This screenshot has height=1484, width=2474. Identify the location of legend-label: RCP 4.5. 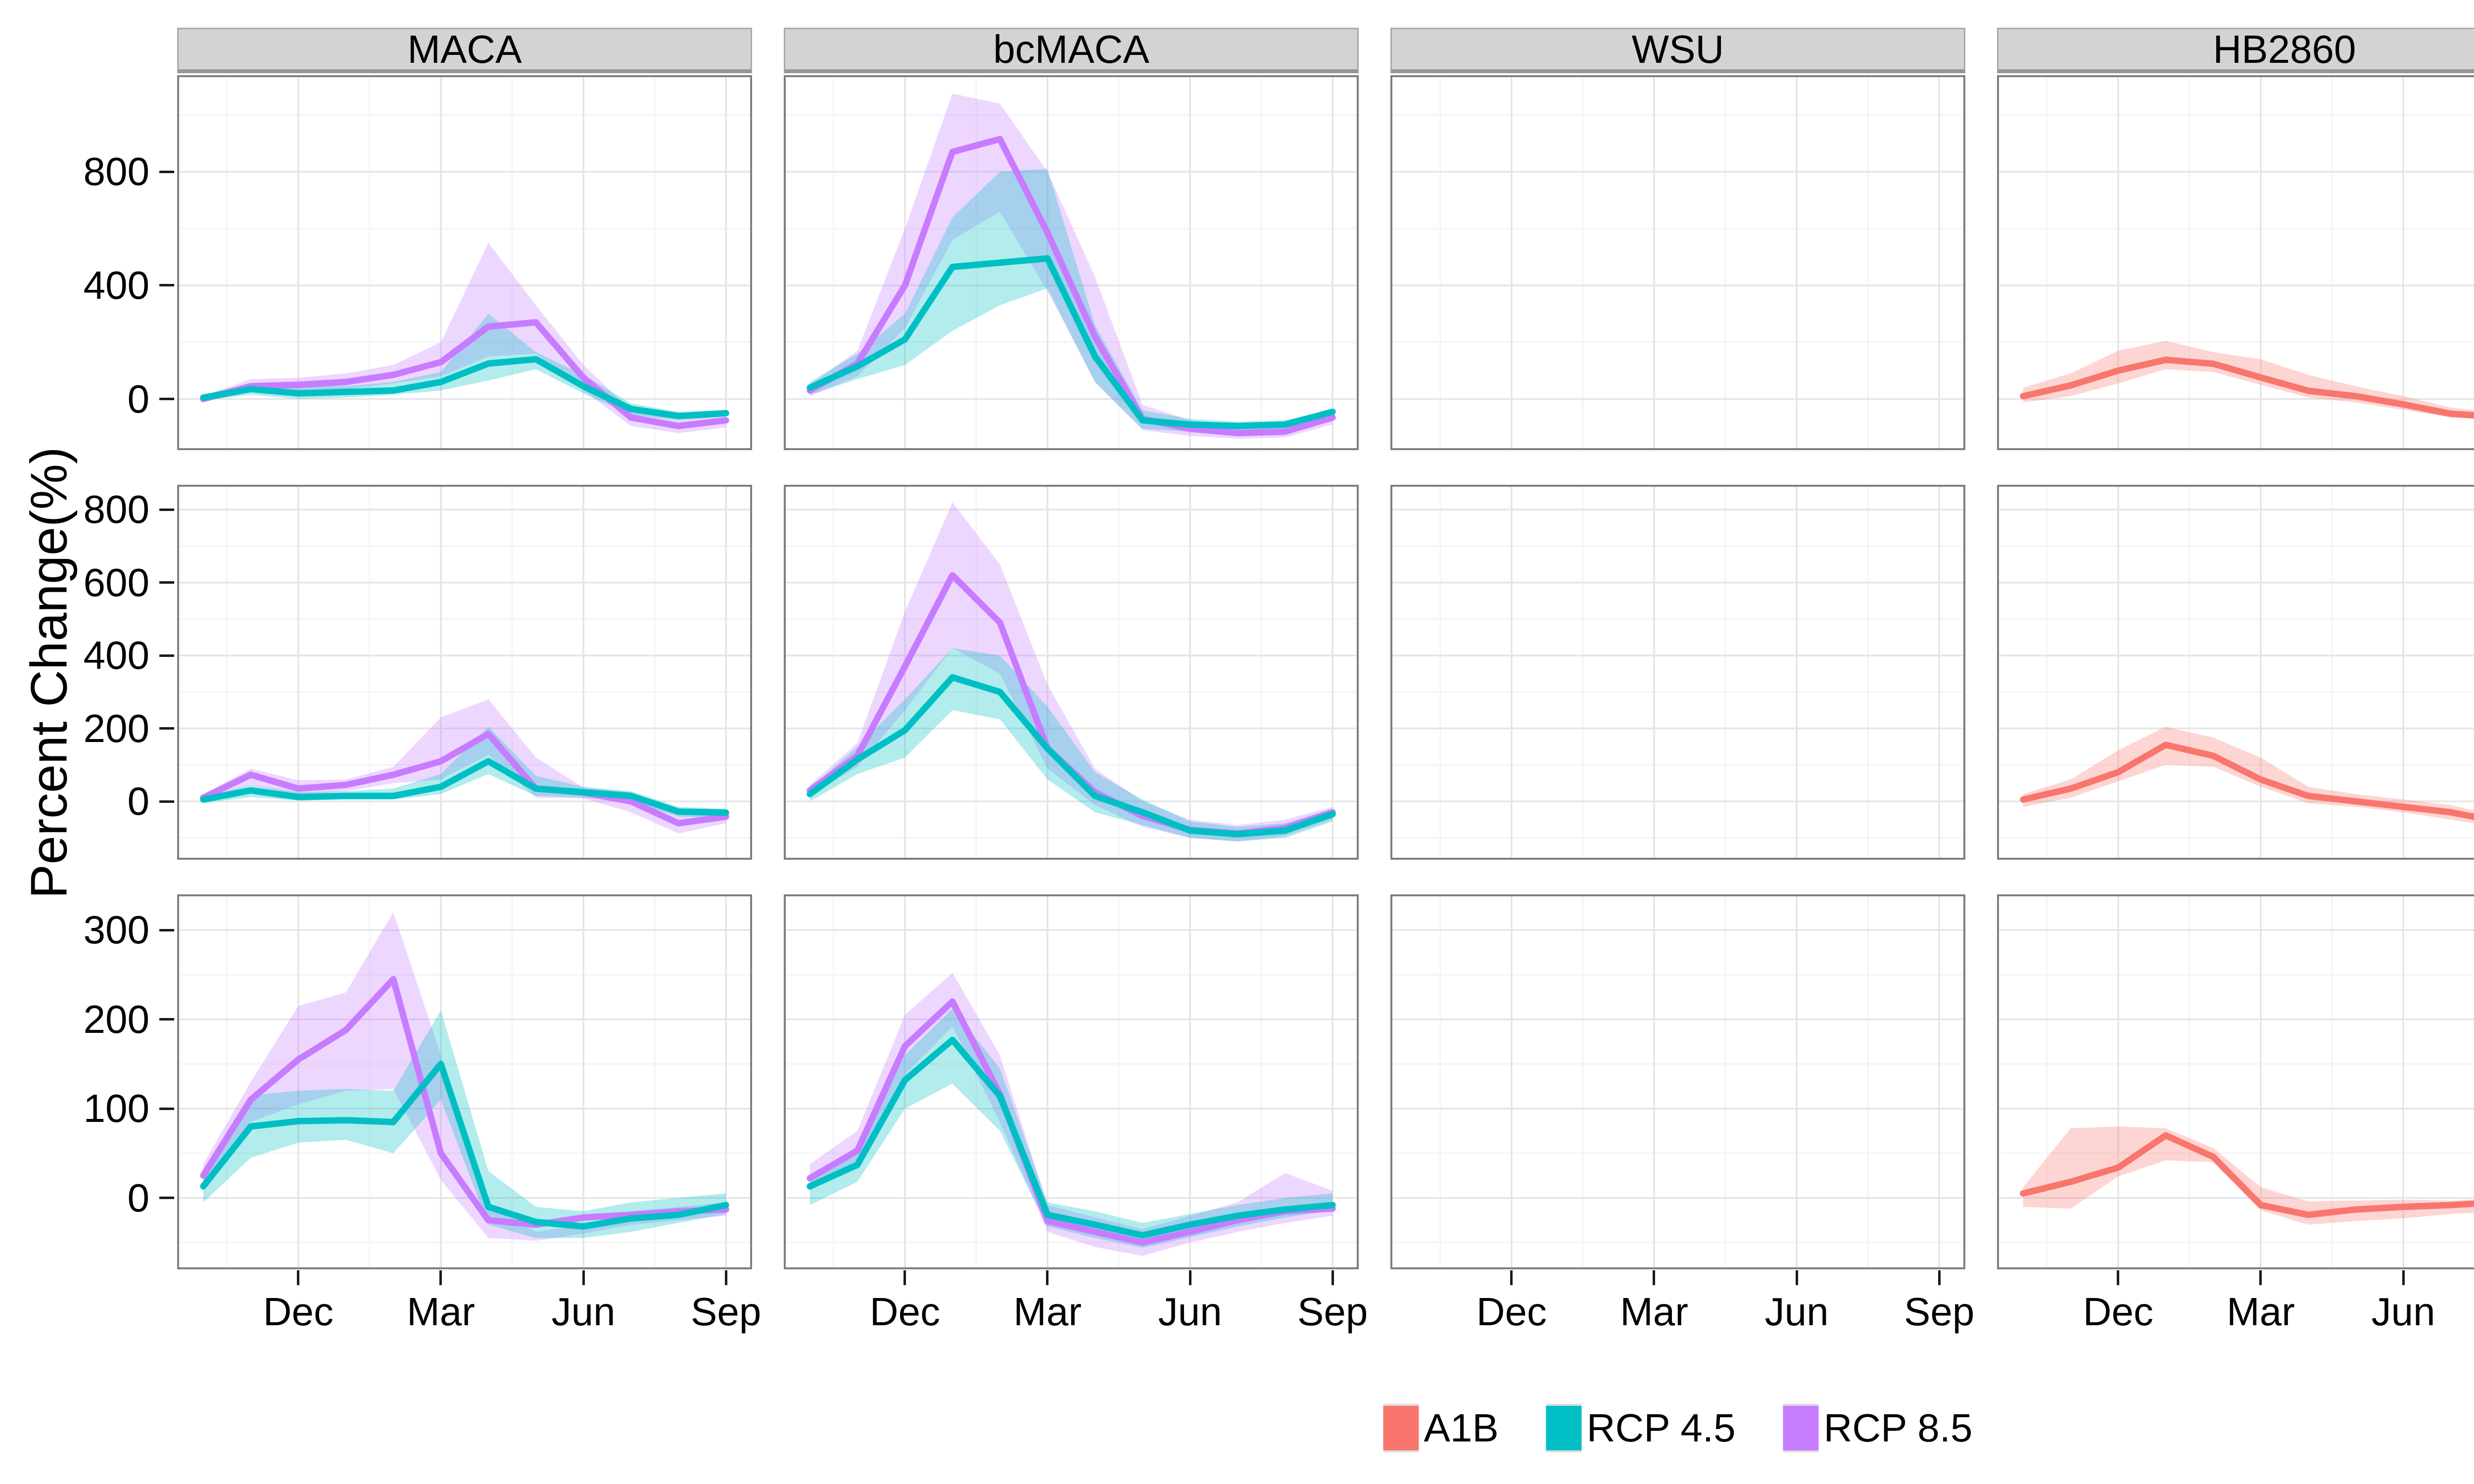
(1661, 1428).